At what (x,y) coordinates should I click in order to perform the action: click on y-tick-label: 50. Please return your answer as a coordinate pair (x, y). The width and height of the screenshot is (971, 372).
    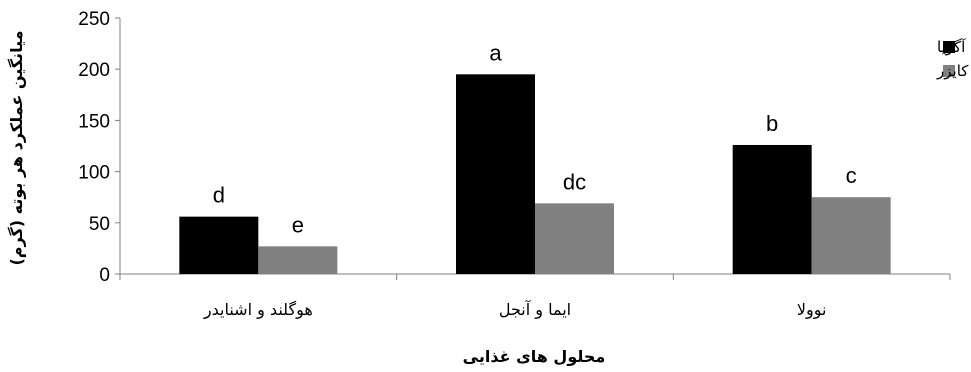
    Looking at the image, I should click on (99, 224).